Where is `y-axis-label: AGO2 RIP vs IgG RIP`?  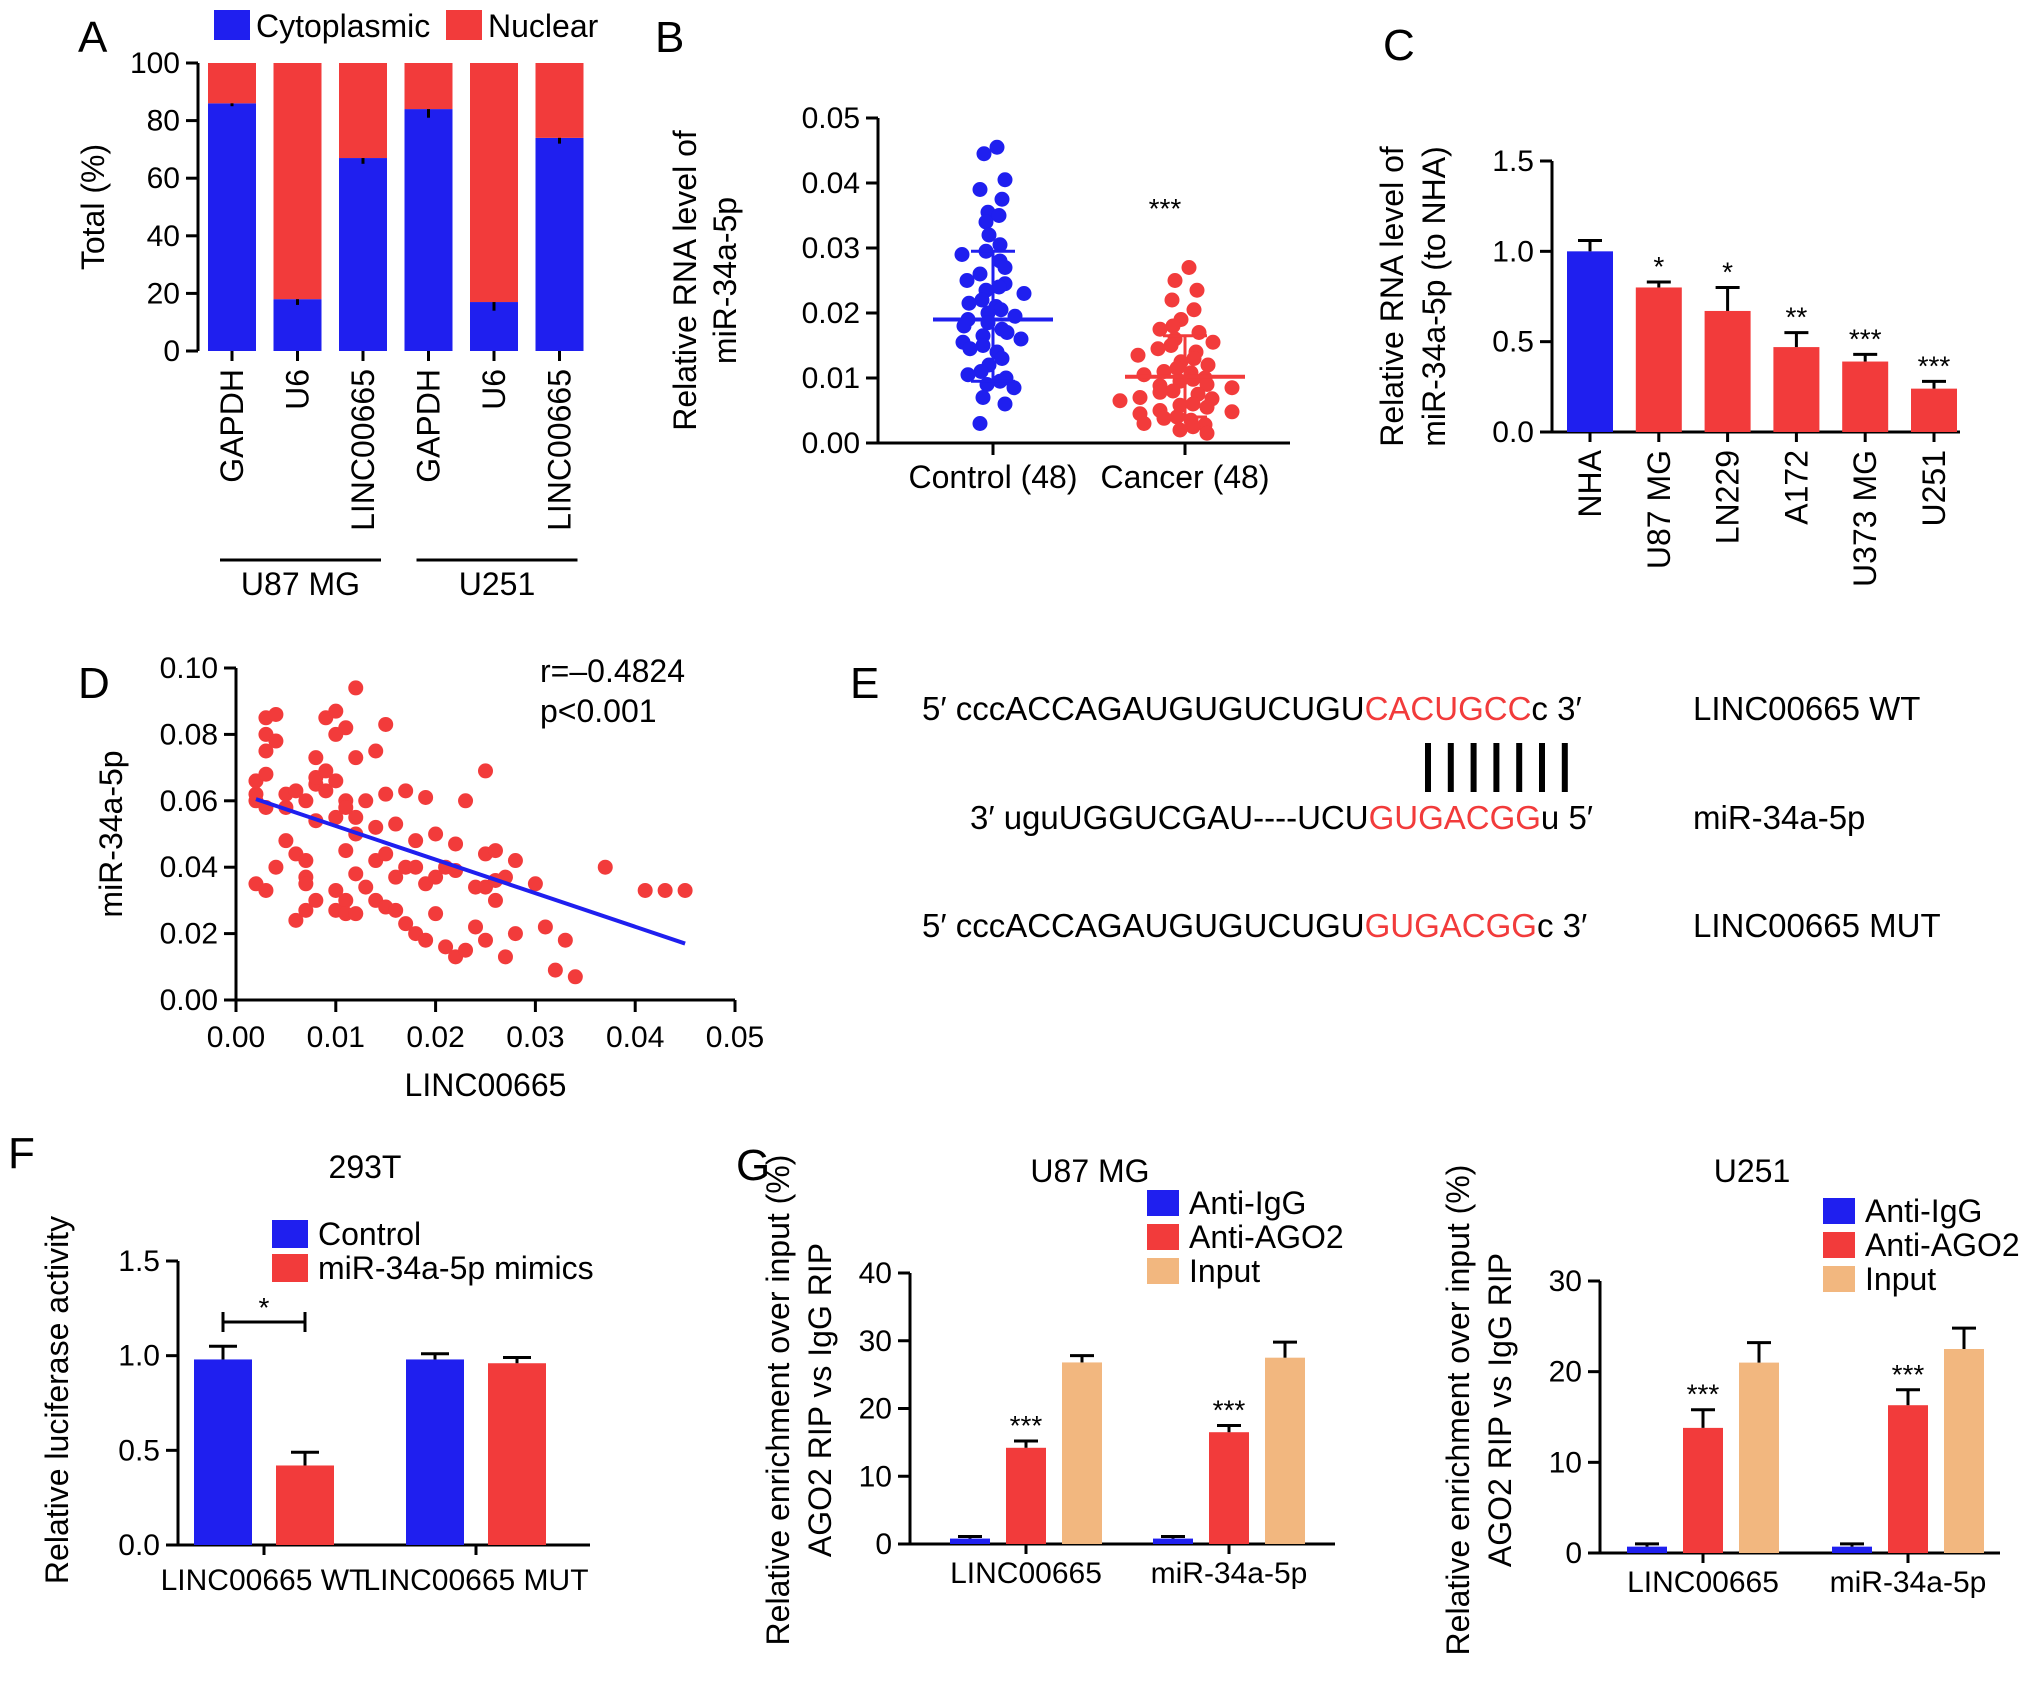
y-axis-label: AGO2 RIP vs IgG RIP is located at coordinates (820, 1400).